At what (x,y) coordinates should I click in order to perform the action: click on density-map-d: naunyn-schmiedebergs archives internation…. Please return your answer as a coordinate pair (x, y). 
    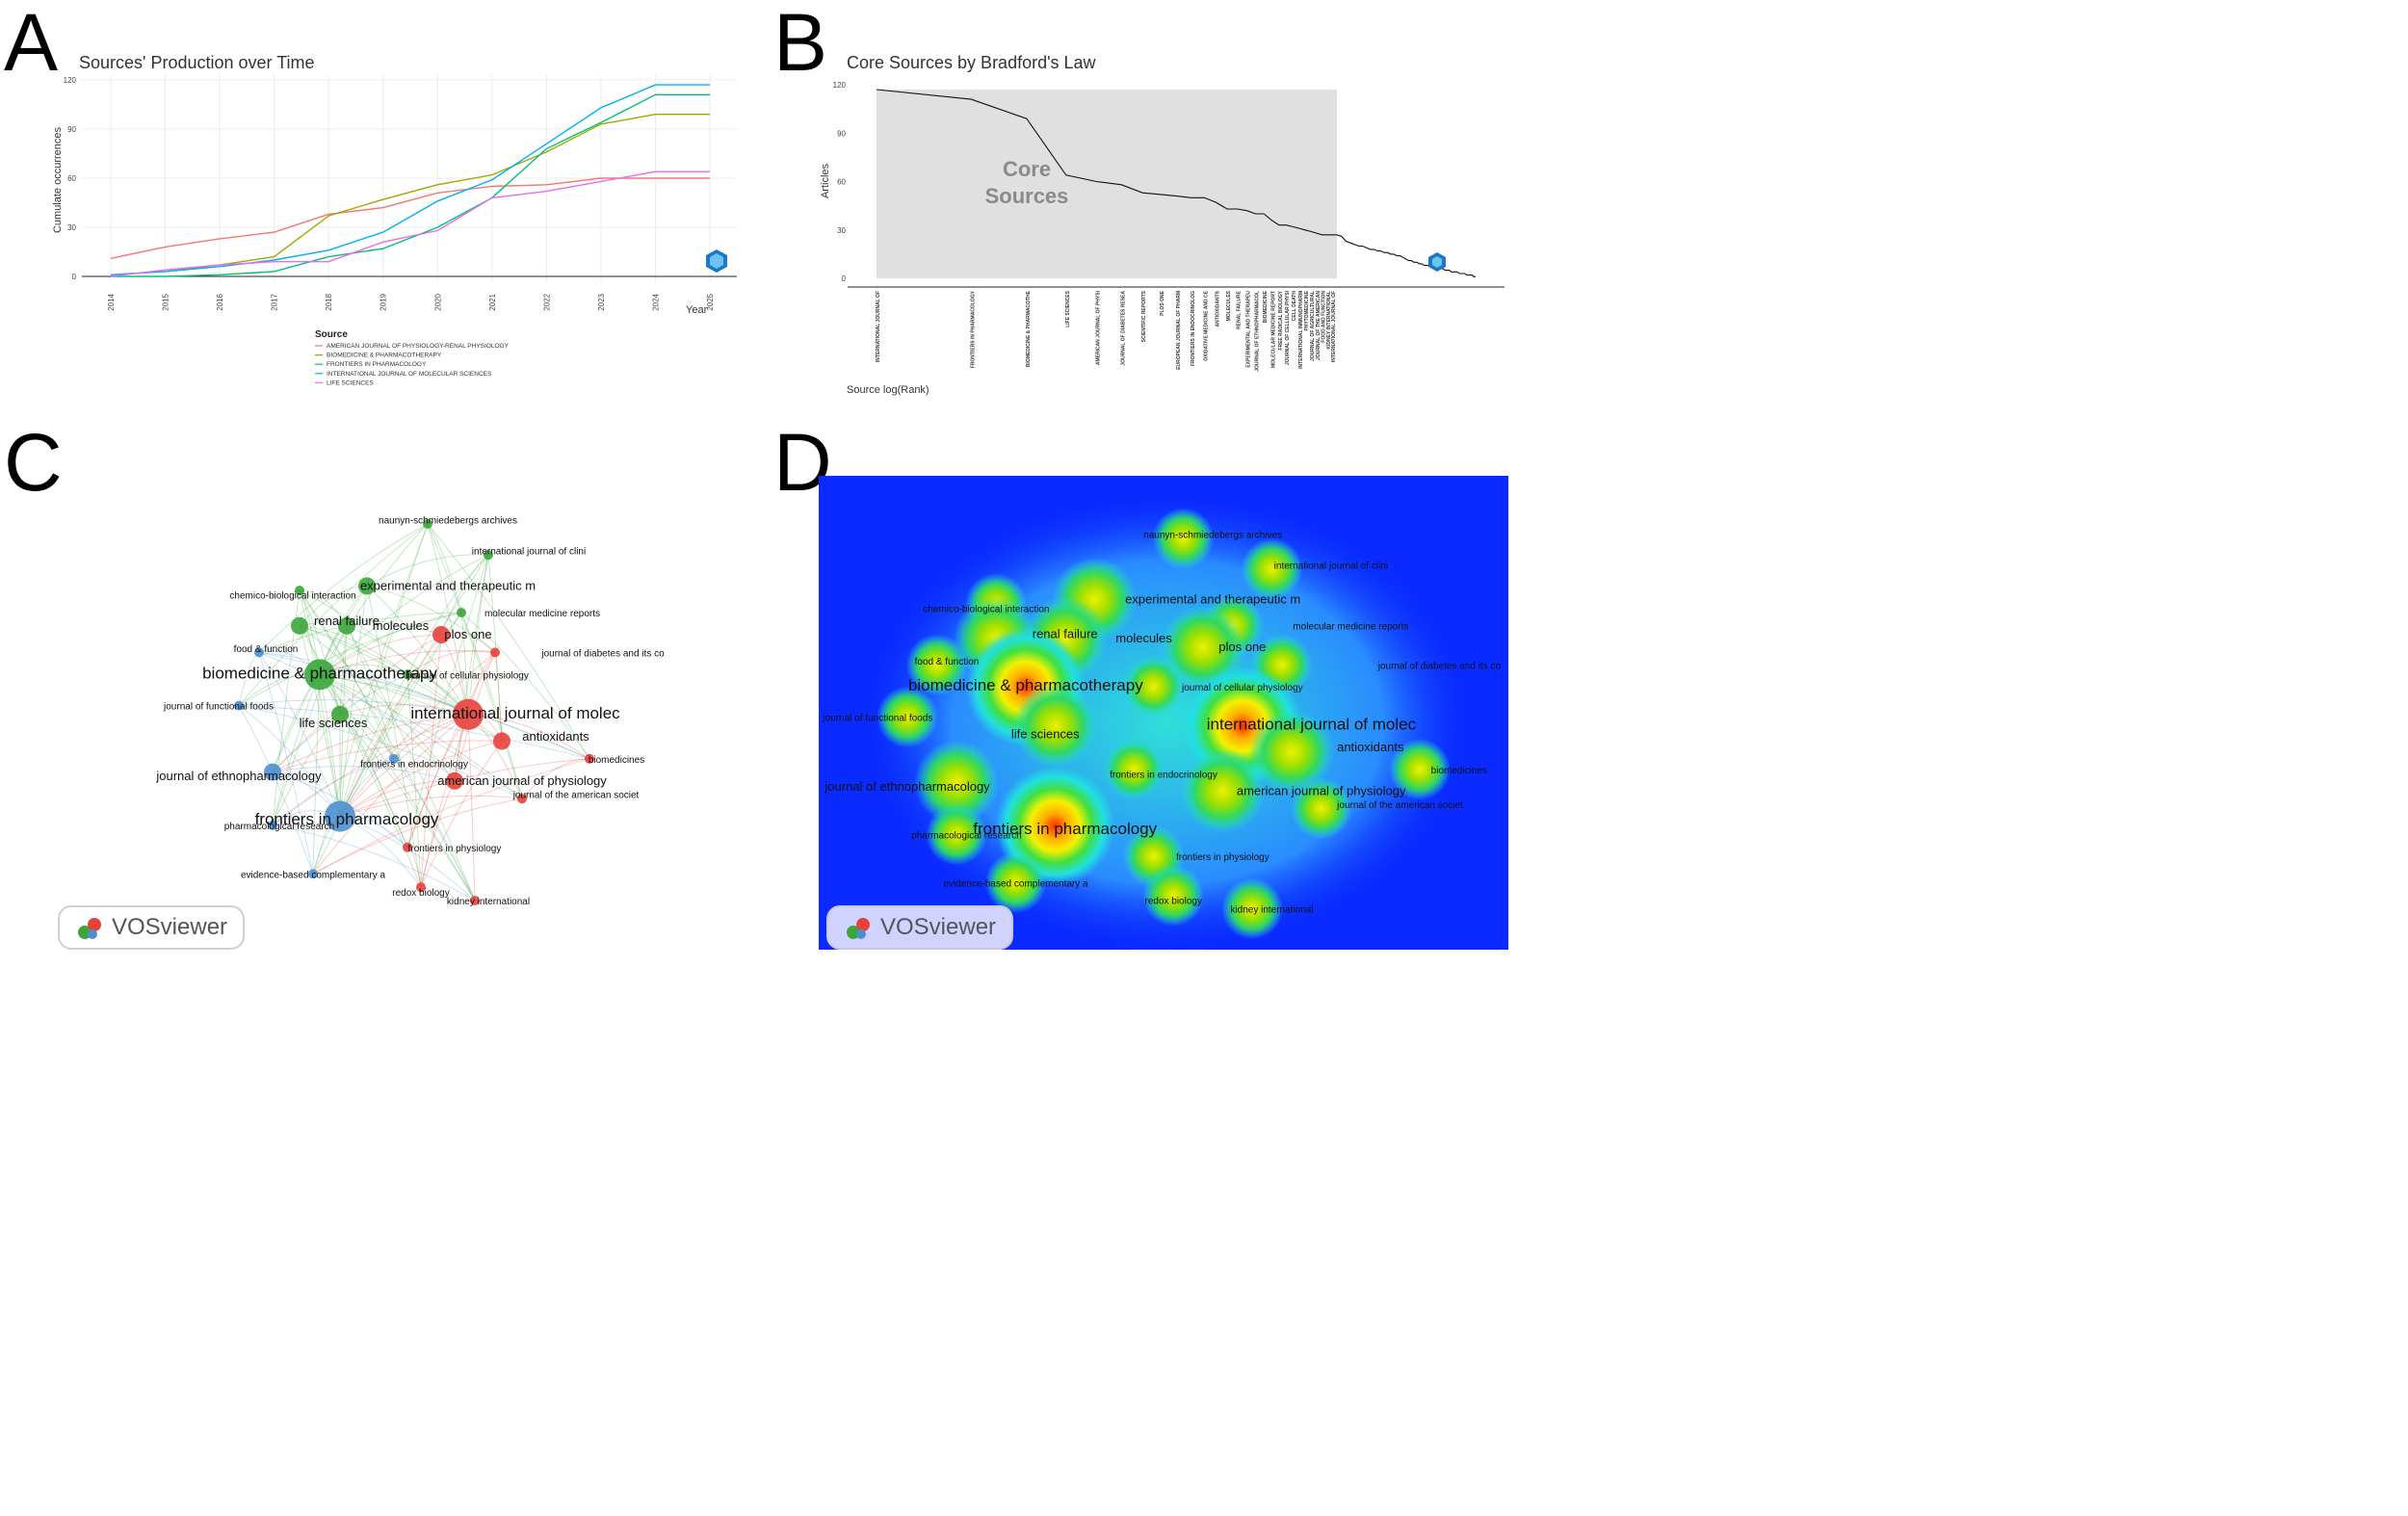
    Looking at the image, I should click on (1163, 715).